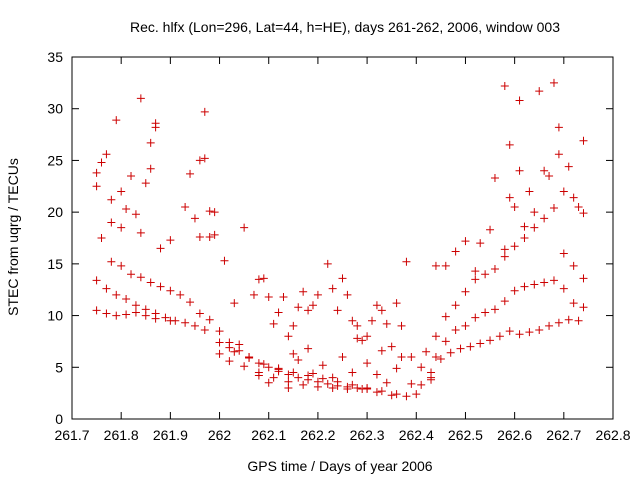  I want to click on x-axis-label: GPS time / Days of year 2006, so click(339, 466).